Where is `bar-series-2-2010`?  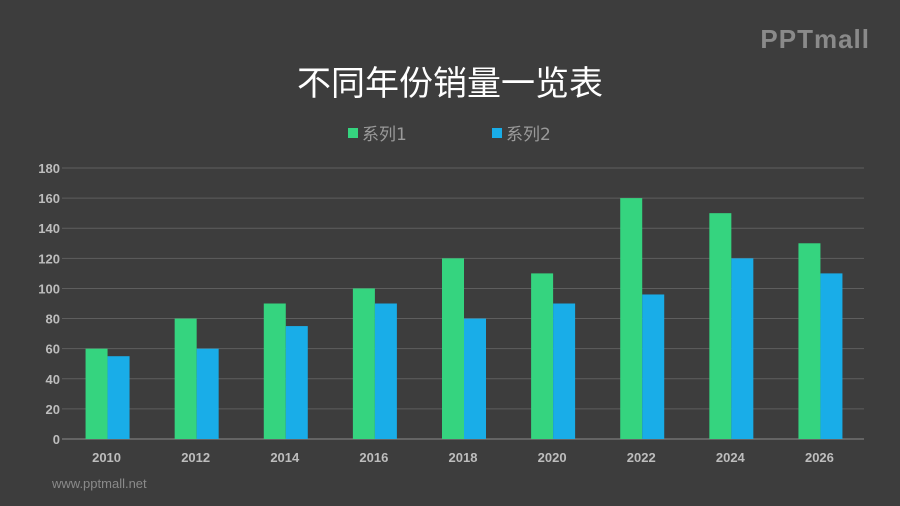 bar-series-2-2010 is located at coordinates (118, 397).